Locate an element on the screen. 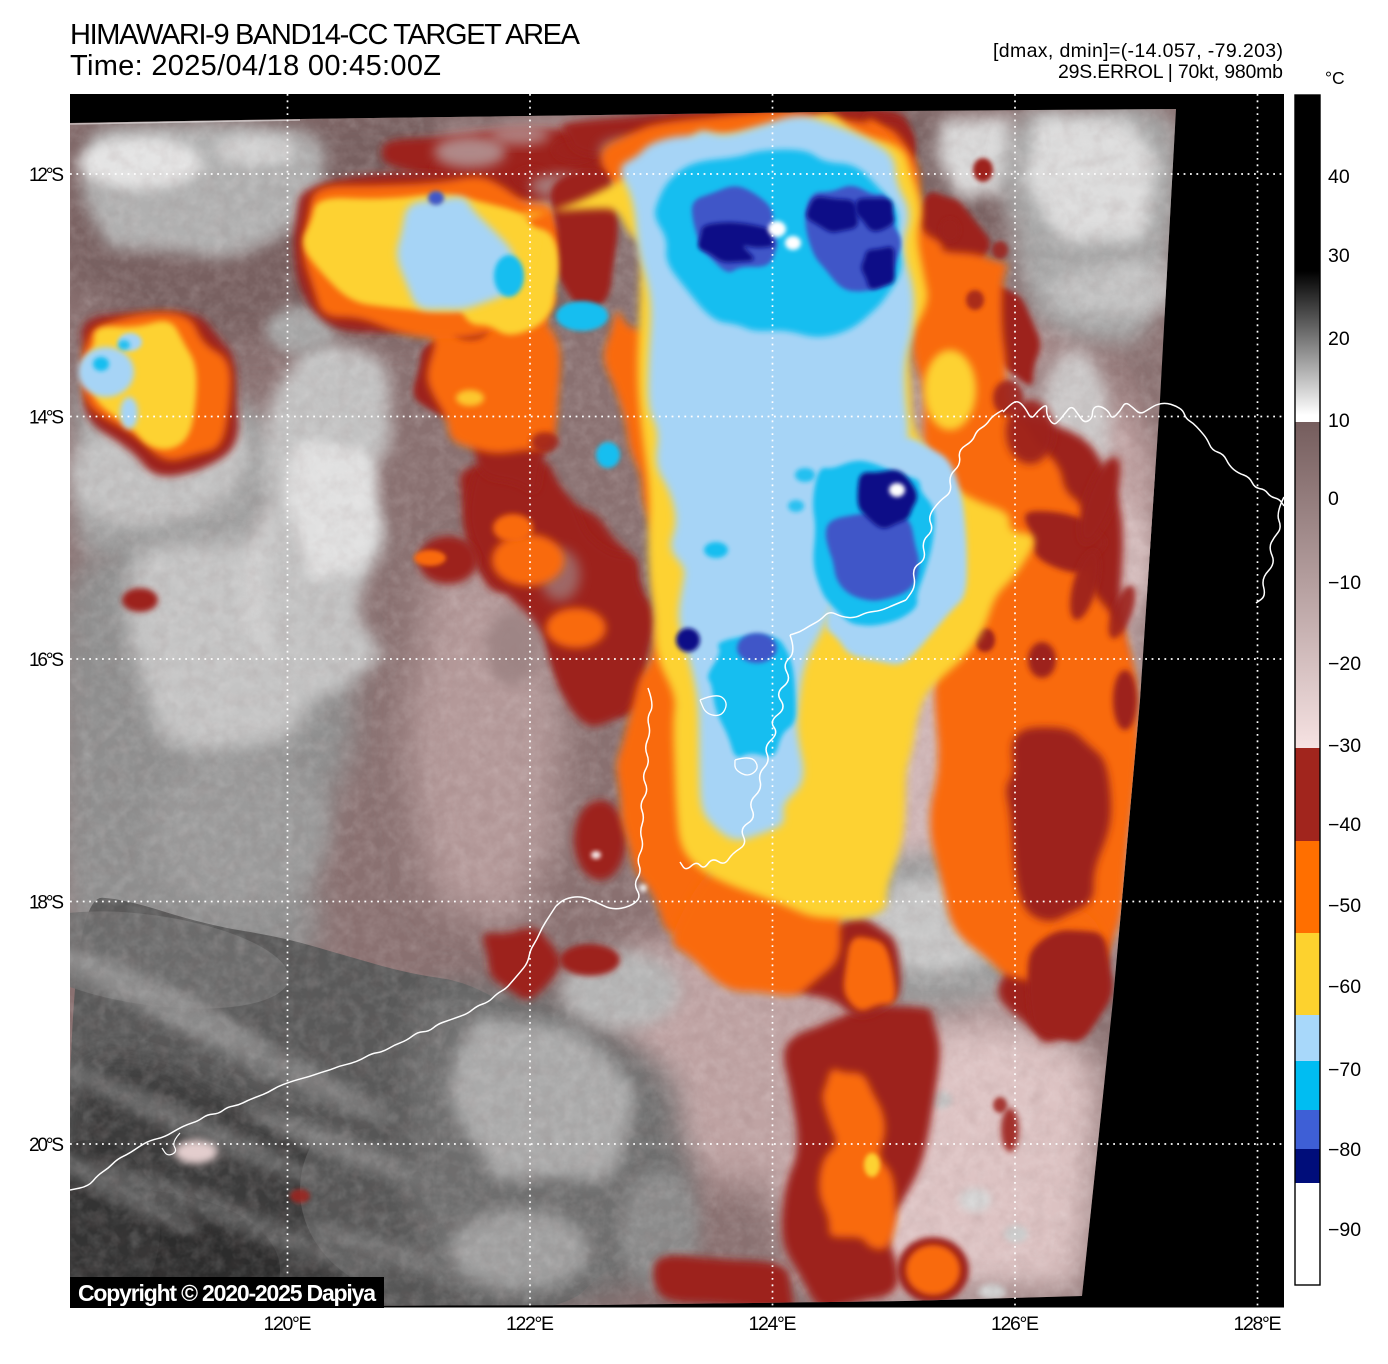  svg-text: 14°S is located at coordinates (46, 418).